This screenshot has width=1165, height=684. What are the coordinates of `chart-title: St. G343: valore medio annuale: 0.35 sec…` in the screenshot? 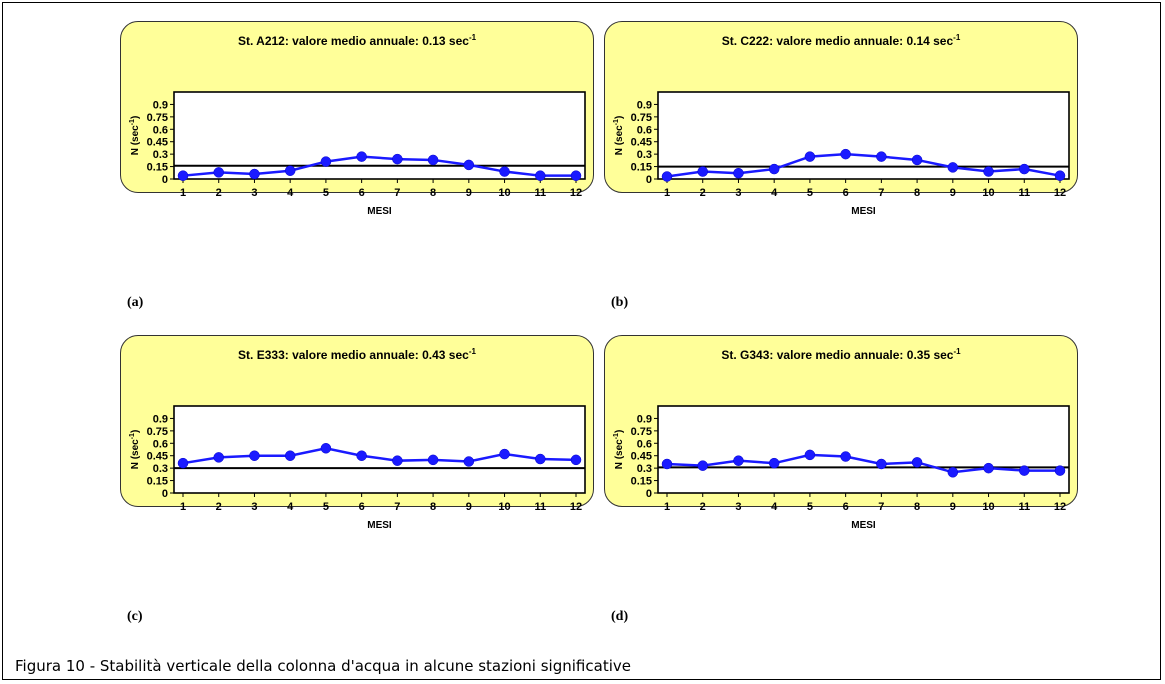 It's located at (841, 354).